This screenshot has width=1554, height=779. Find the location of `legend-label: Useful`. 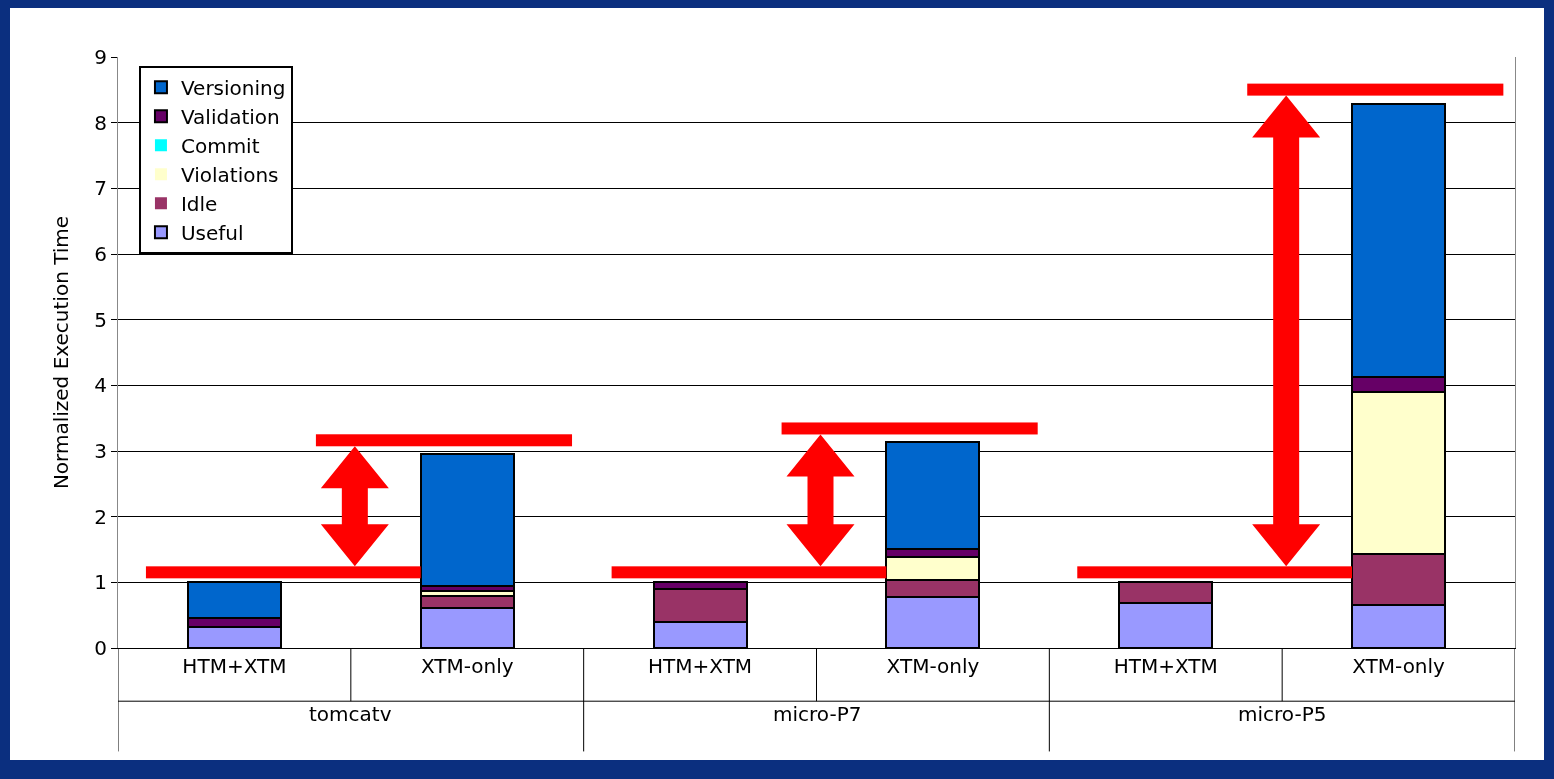

legend-label: Useful is located at coordinates (212, 233).